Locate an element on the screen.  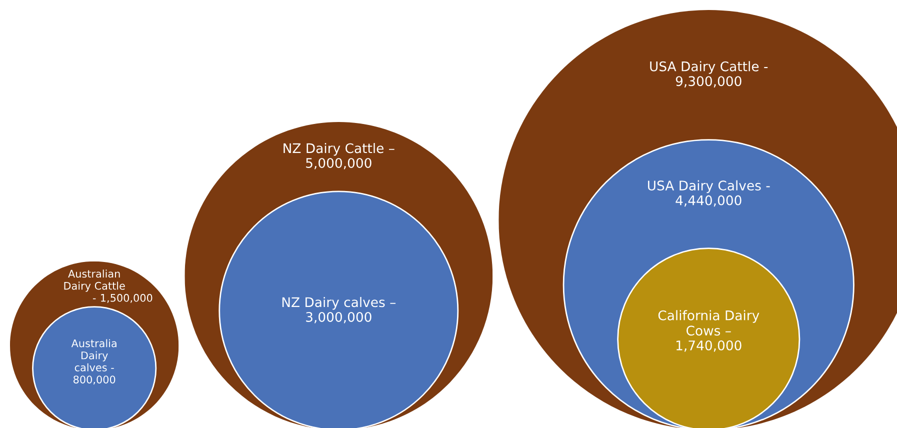
category-label: Australia Dairy calves - is located at coordinates (93, 355).